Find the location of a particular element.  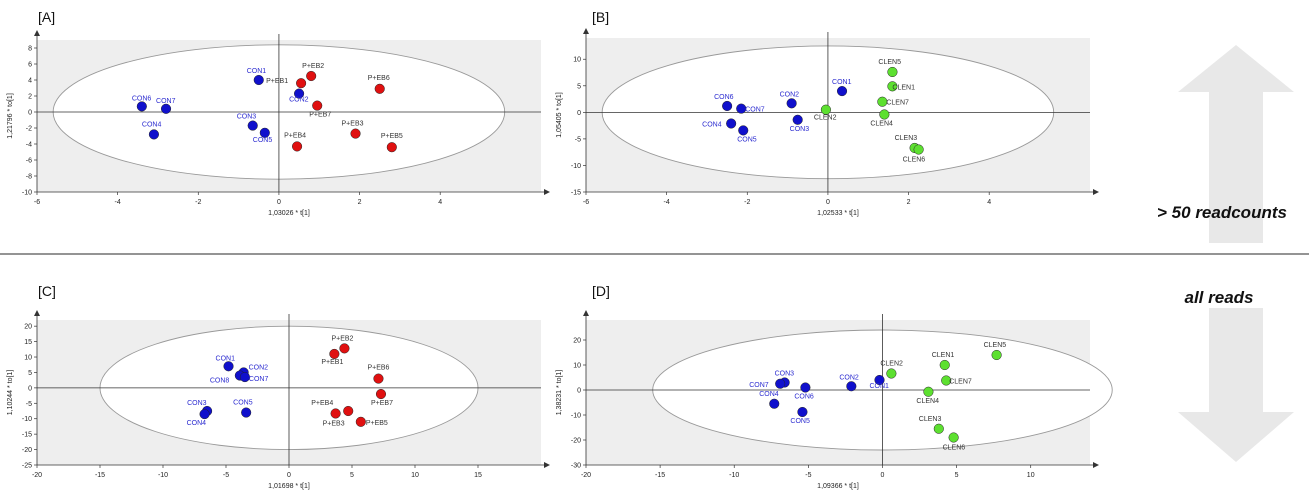

x-tick-label: -5 is located at coordinates (808, 475).